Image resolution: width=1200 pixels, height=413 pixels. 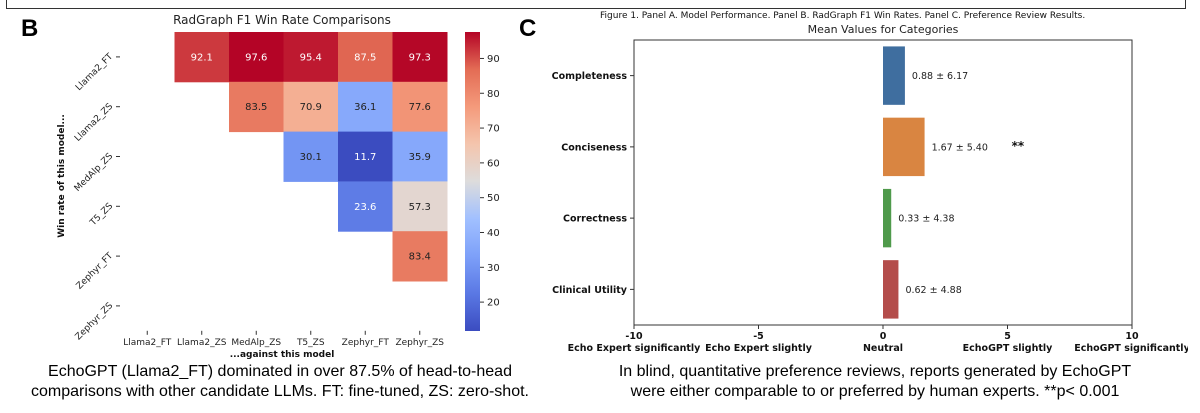 What do you see at coordinates (528, 28) in the screenshot?
I see `panel-c-letter: C` at bounding box center [528, 28].